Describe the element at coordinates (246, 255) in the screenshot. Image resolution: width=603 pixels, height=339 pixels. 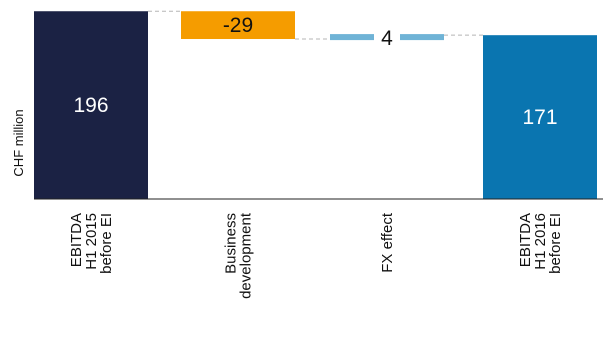
I see `category-label-2-line-2: development` at that location.